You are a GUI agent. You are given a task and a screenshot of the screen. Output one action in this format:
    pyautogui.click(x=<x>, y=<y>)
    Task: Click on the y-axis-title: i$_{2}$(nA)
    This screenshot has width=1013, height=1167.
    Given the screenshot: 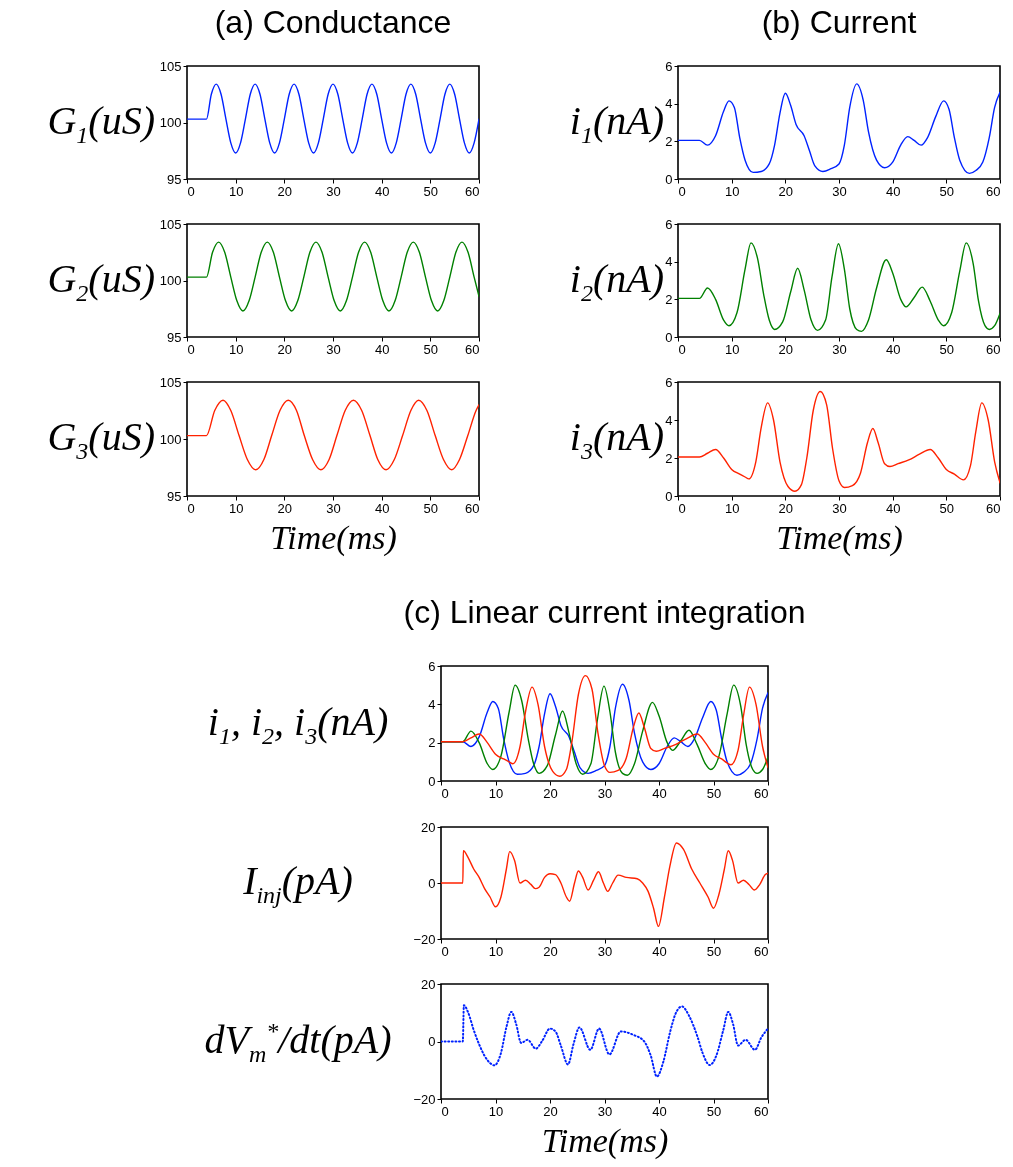 What is the action you would take?
    pyautogui.click(x=616, y=280)
    